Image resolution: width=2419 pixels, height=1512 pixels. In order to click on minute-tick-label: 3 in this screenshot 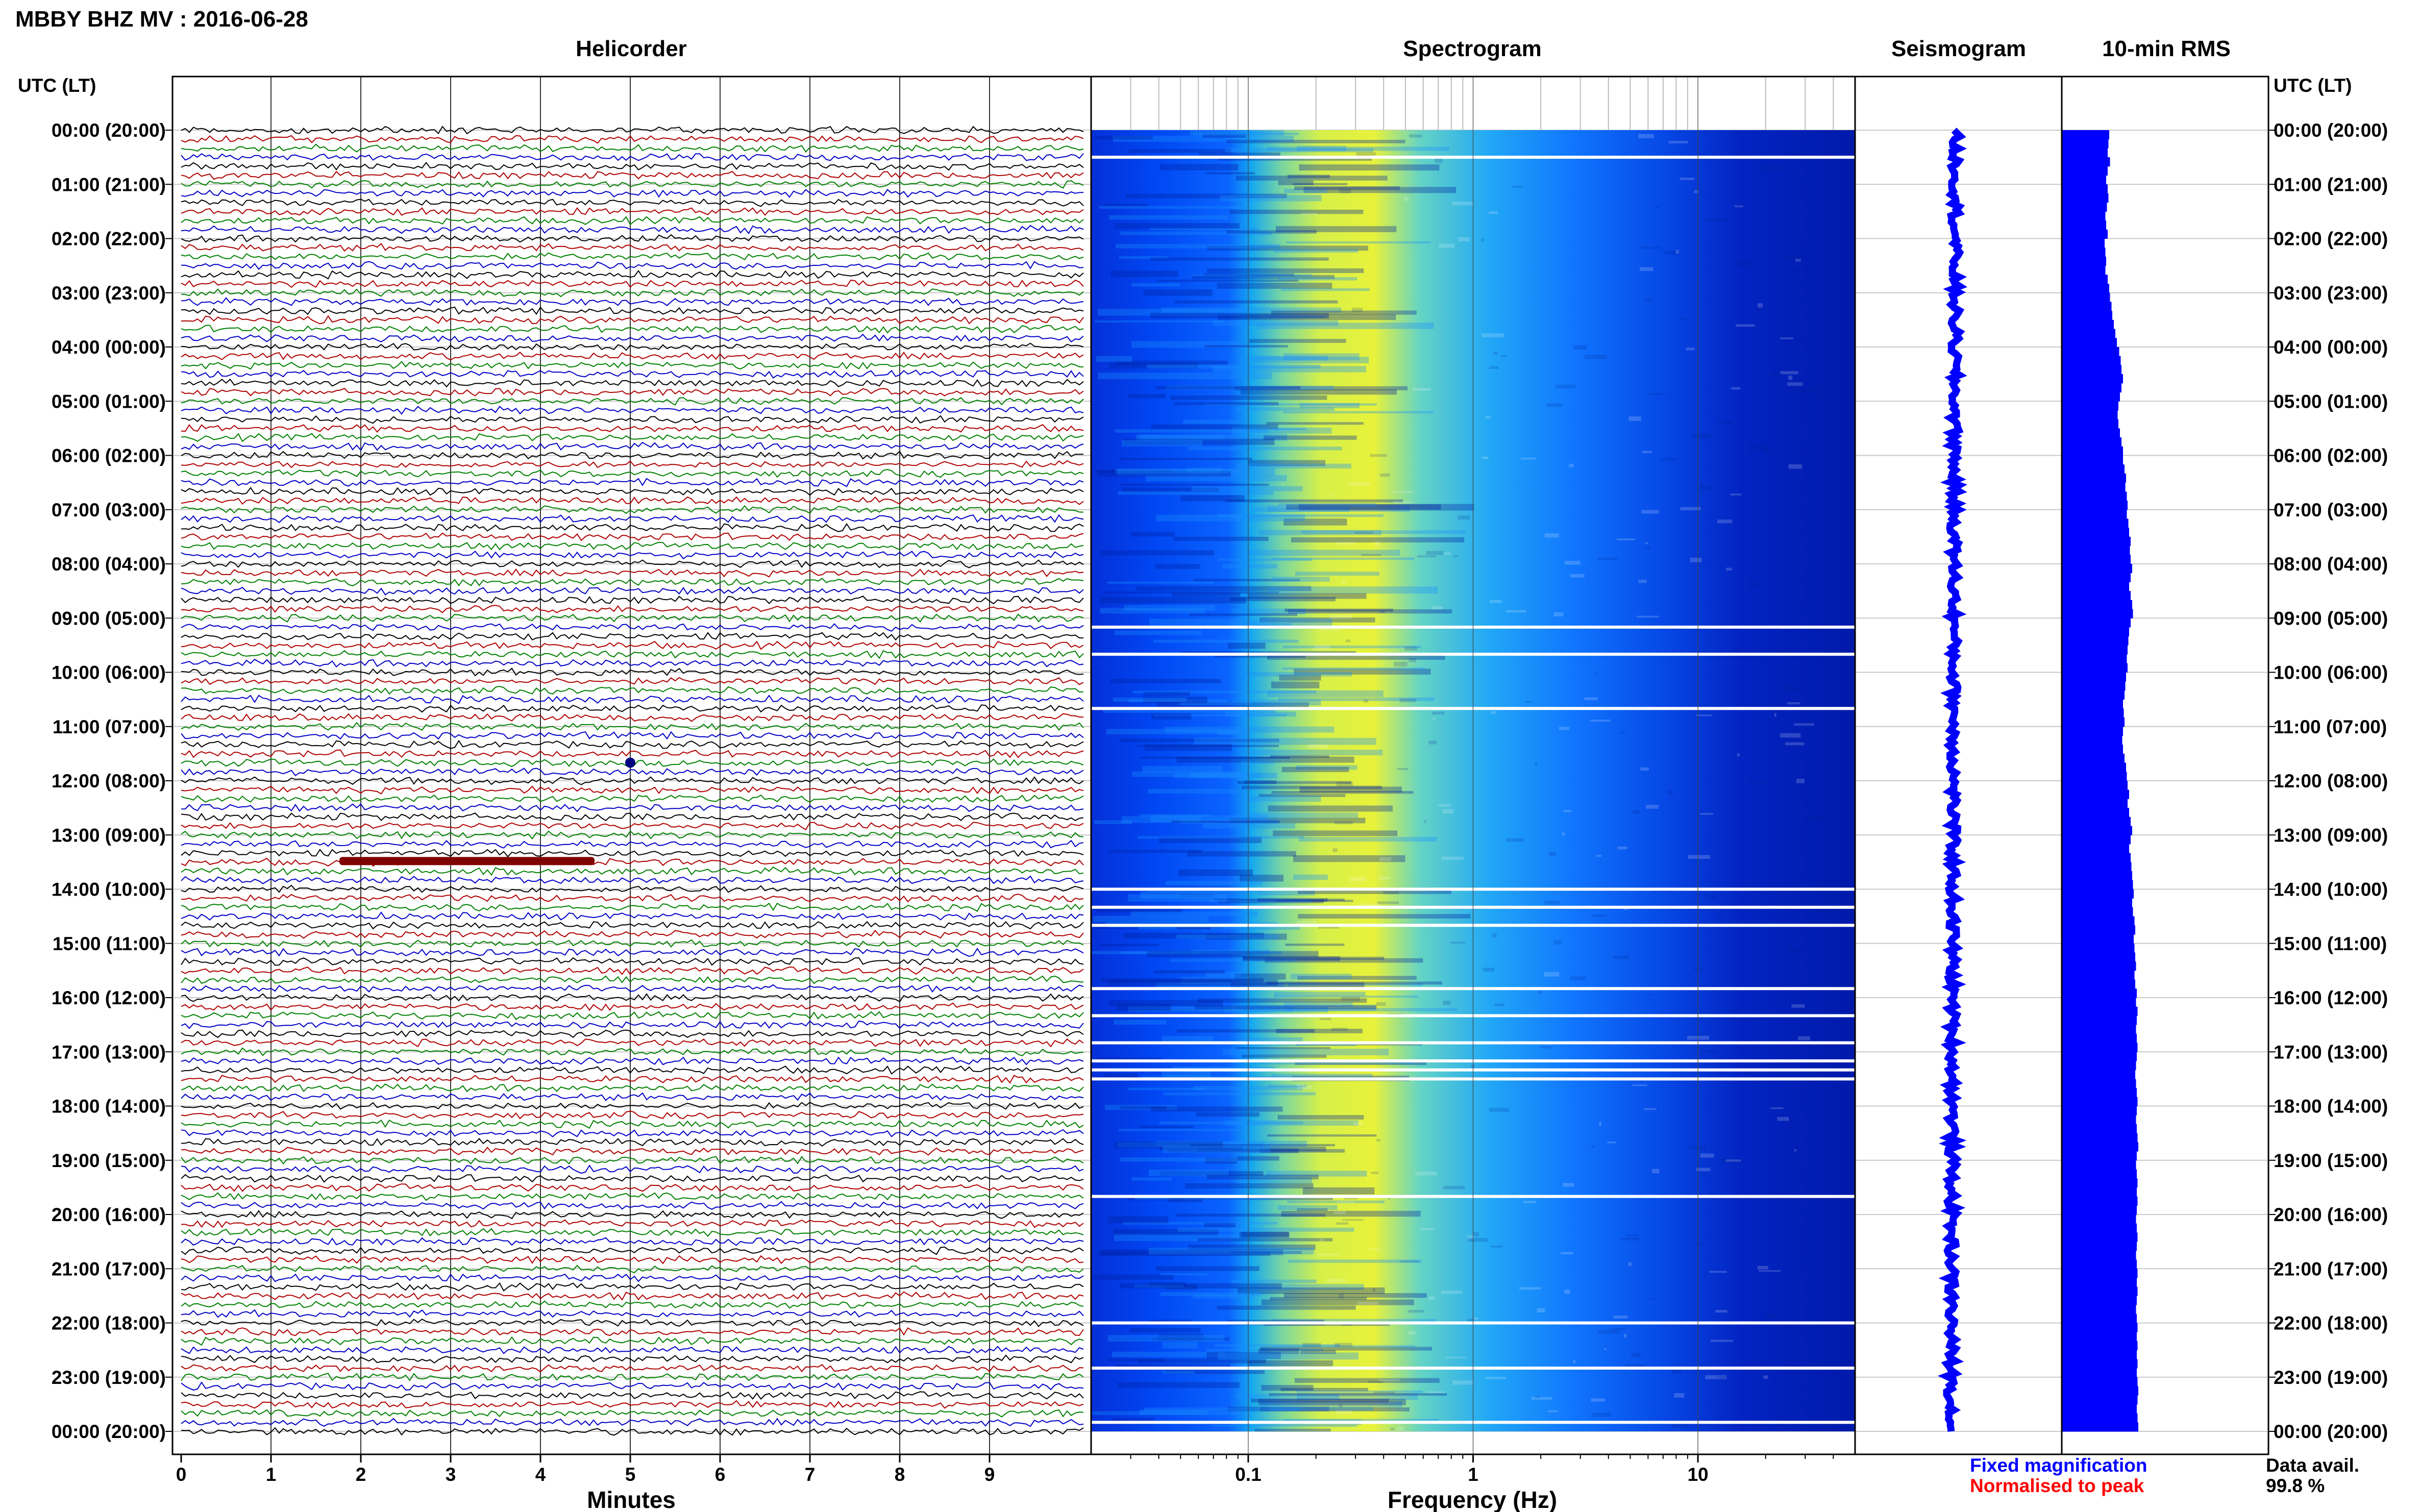, I will do `click(451, 1474)`.